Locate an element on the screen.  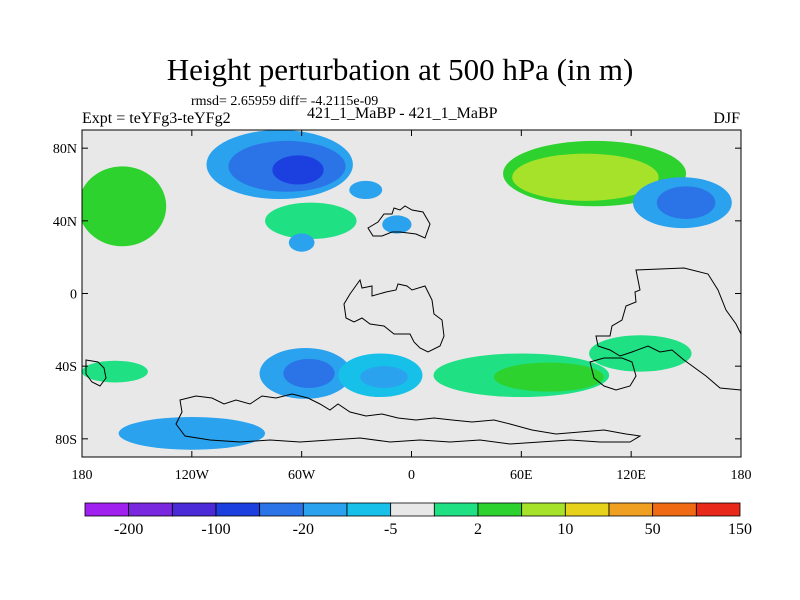
field-atlantic-low is located at coordinates (366, 190).